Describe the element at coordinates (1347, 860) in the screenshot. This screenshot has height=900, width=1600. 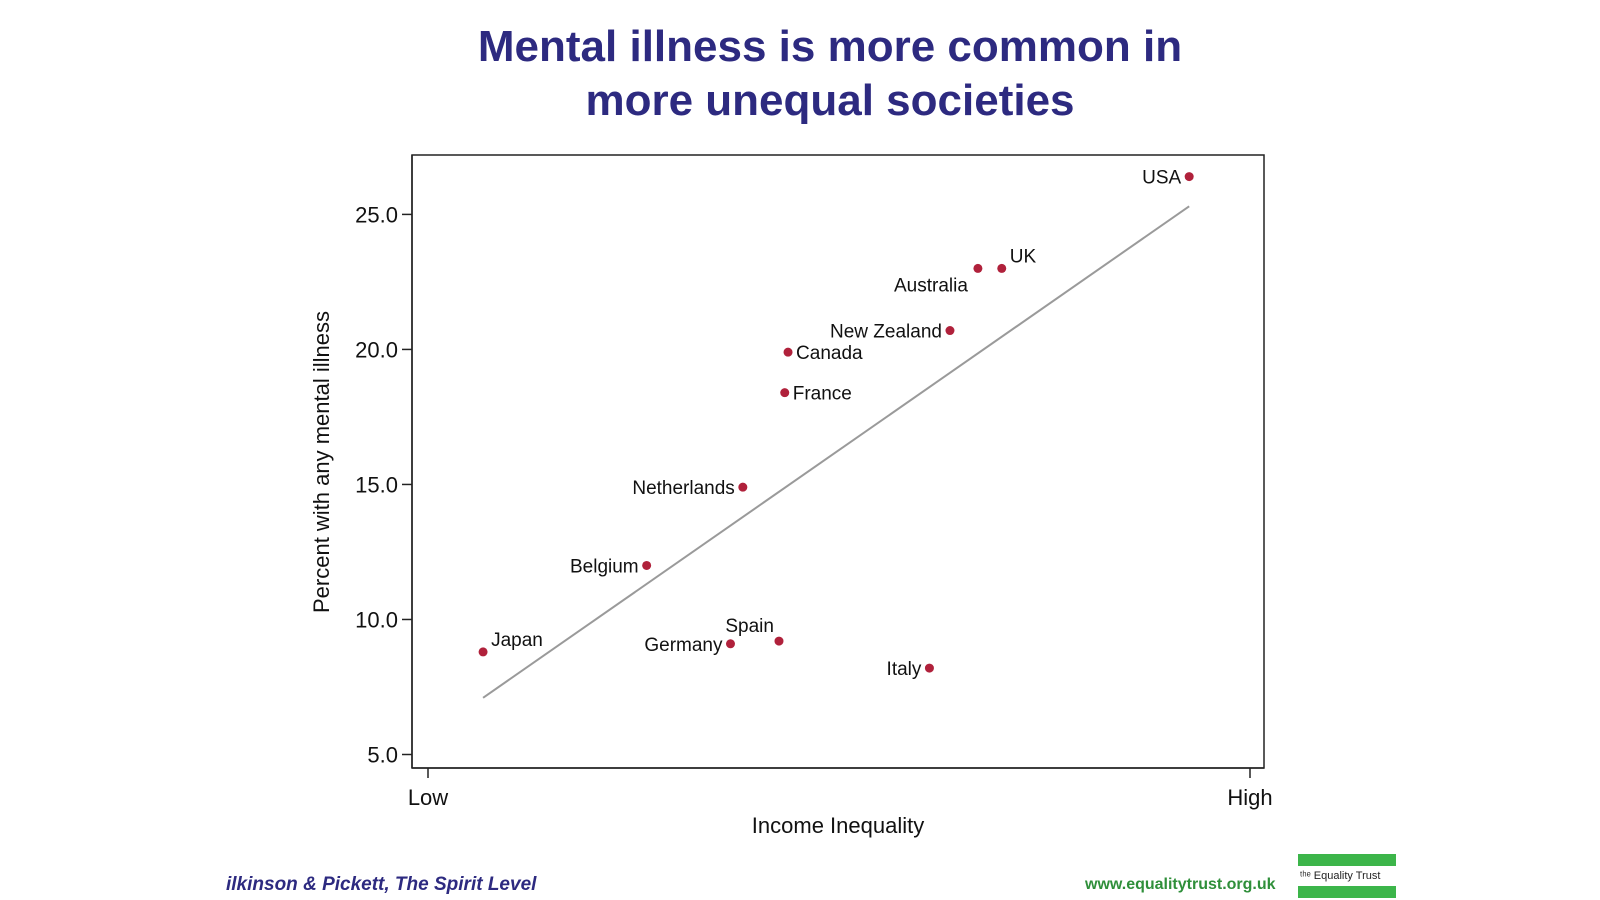
I see `logo-bar-top` at that location.